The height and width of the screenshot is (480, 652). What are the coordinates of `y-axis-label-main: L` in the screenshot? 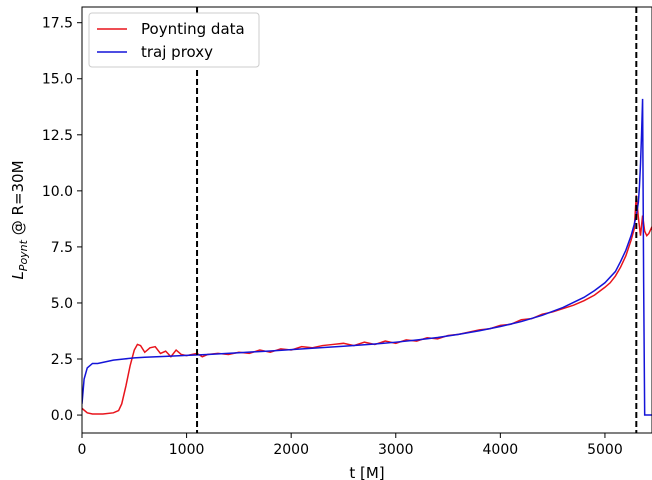 It's located at (18, 275).